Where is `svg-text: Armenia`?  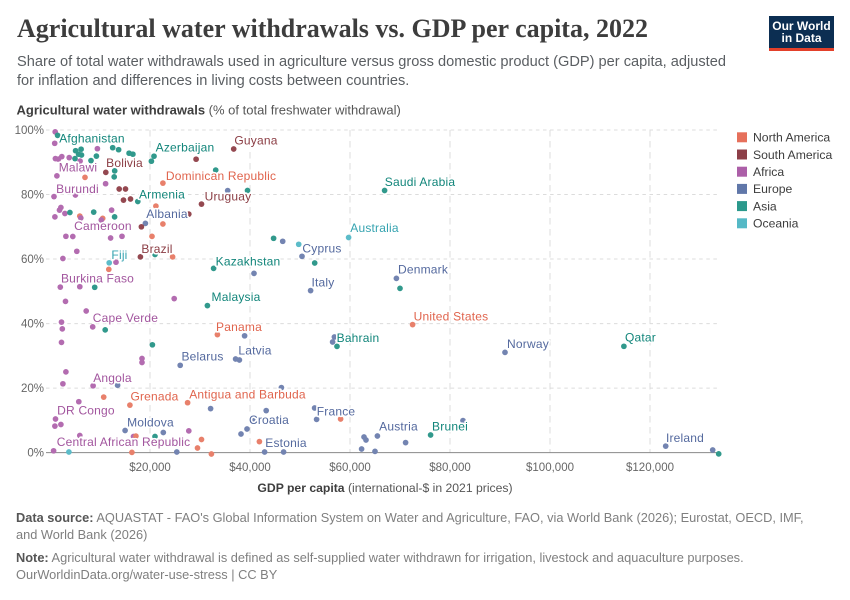
svg-text: Armenia is located at coordinates (162, 195).